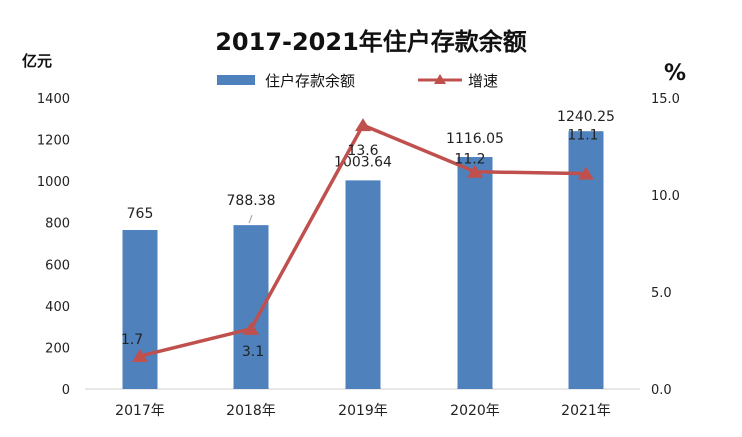 This screenshot has height=437, width=742. I want to click on left-tick-label: 1200, so click(53, 141).